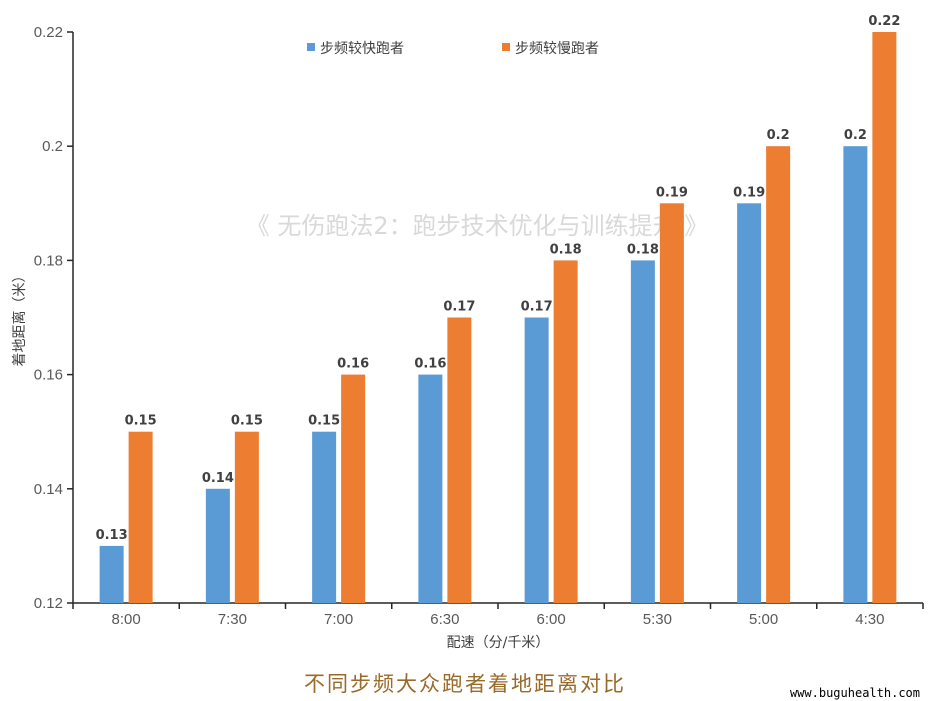 The width and height of the screenshot is (930, 701). What do you see at coordinates (477, 226) in the screenshot?
I see `watermark-text: 《 无伤跑法2：跑步技术优化与训练提升 》` at bounding box center [477, 226].